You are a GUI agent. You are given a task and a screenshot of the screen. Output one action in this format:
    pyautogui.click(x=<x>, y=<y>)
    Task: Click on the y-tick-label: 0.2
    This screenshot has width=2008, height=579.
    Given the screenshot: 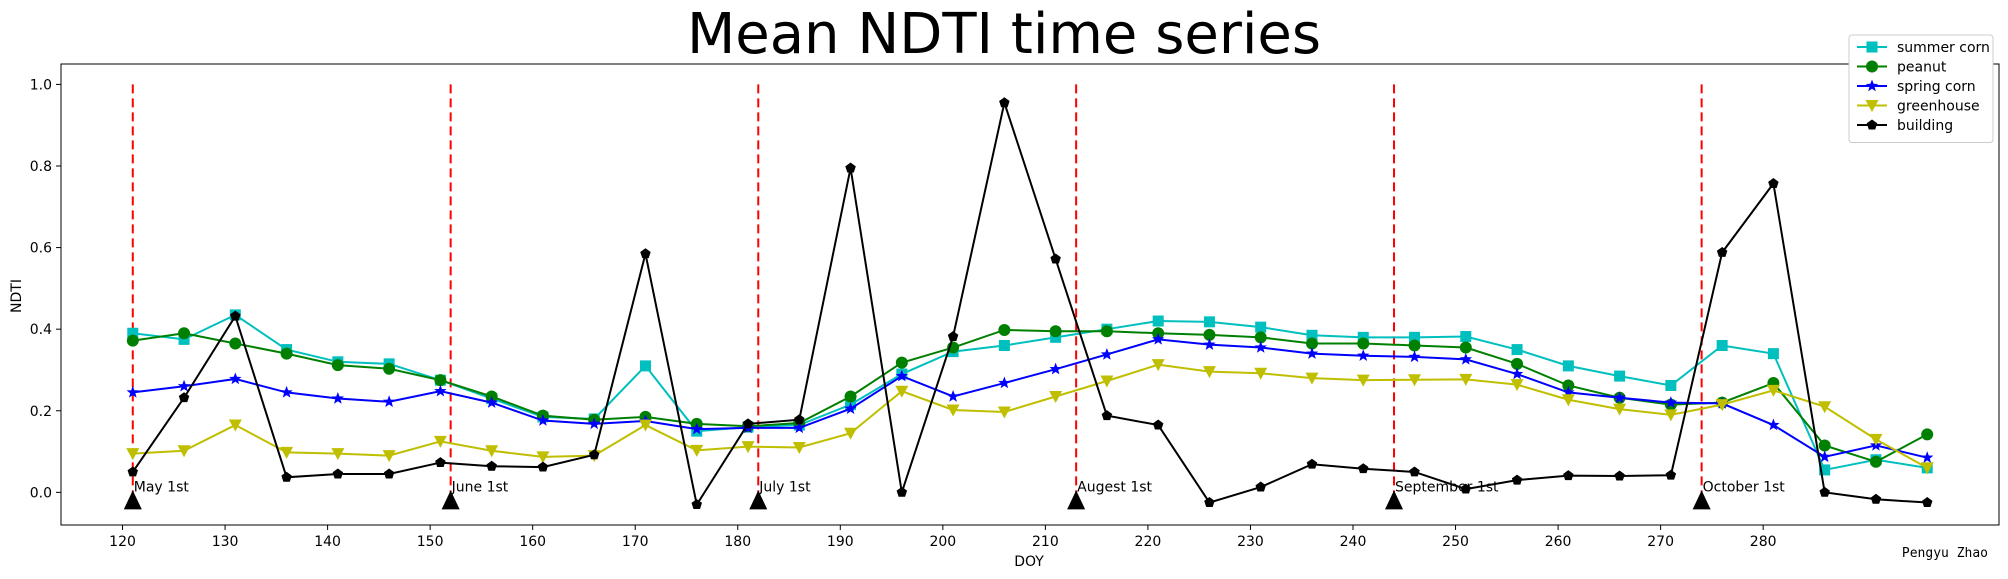 What is the action you would take?
    pyautogui.click(x=41, y=412)
    